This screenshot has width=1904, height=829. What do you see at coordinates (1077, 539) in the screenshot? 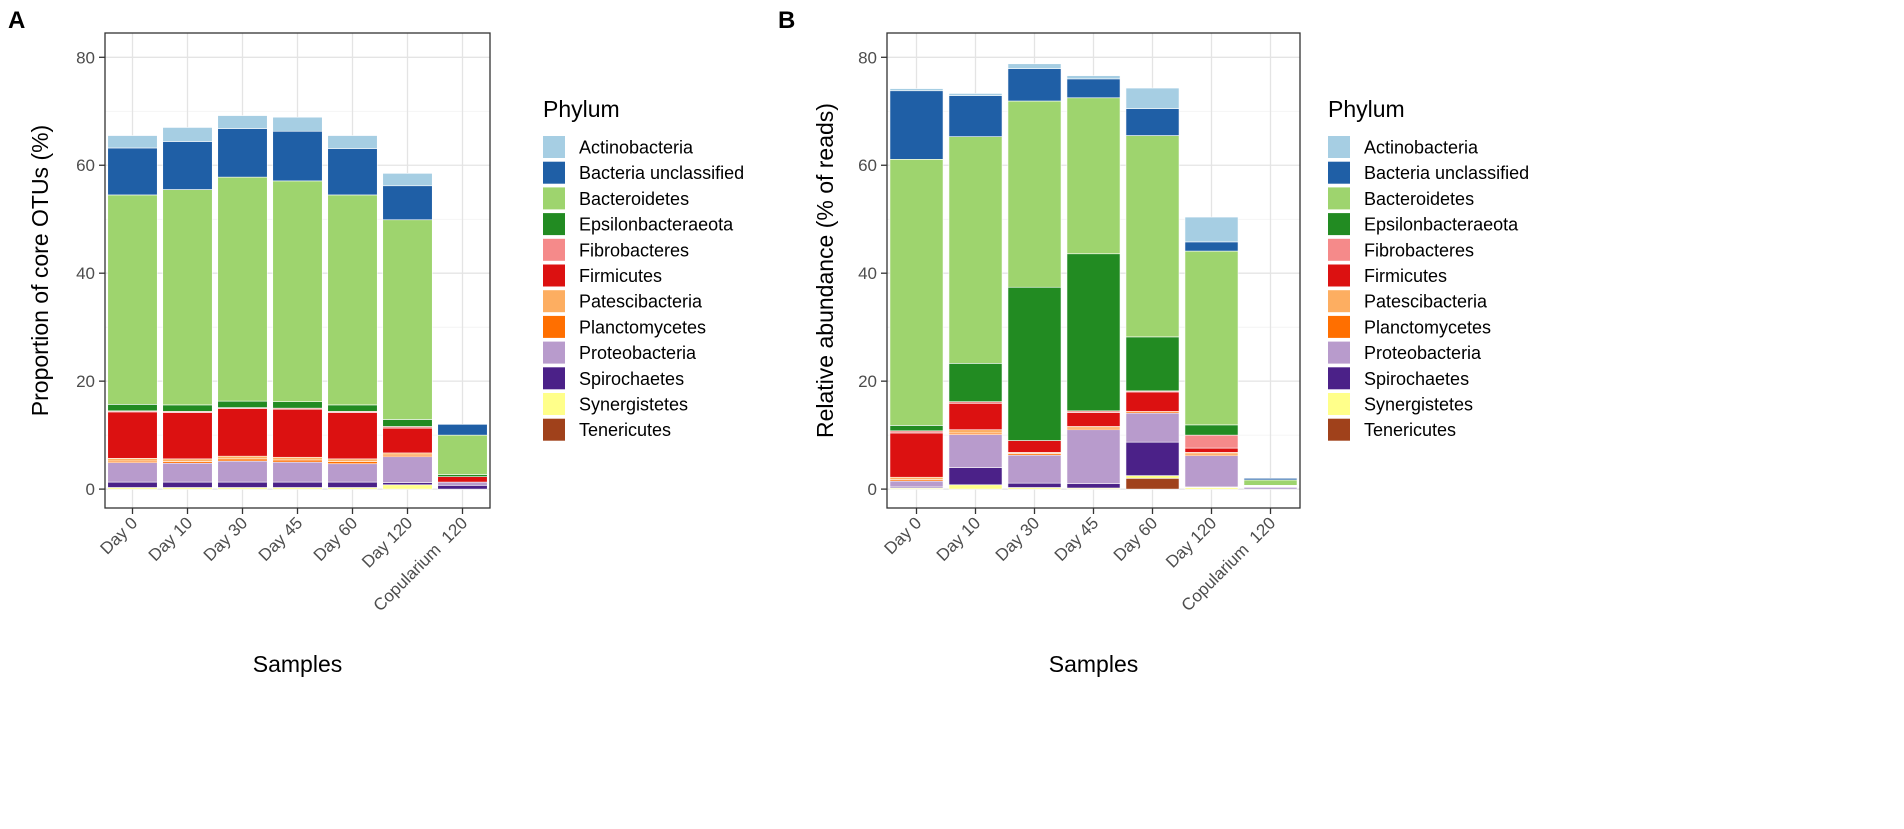
I see `x-tick-label: Day 45` at bounding box center [1077, 539].